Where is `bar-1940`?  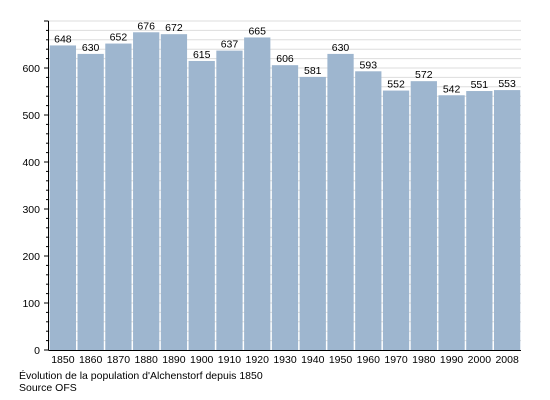
bar-1940 is located at coordinates (312, 213).